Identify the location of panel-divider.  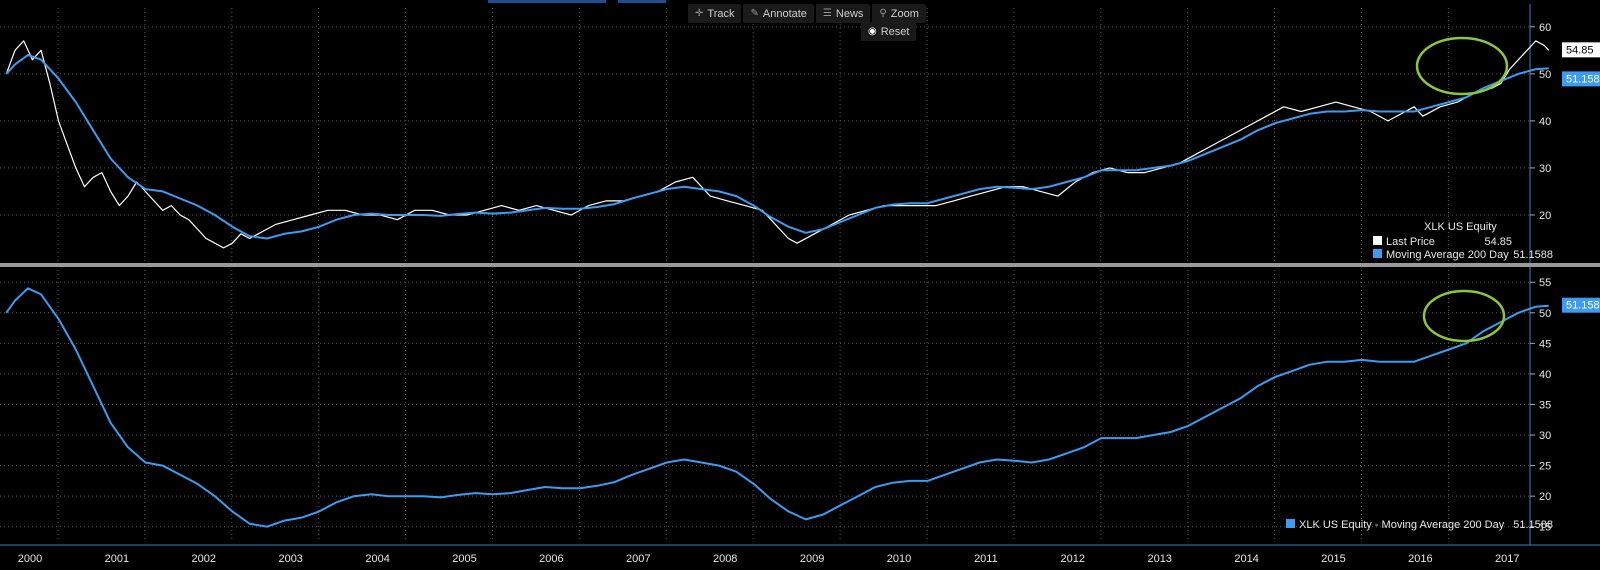
(800, 265).